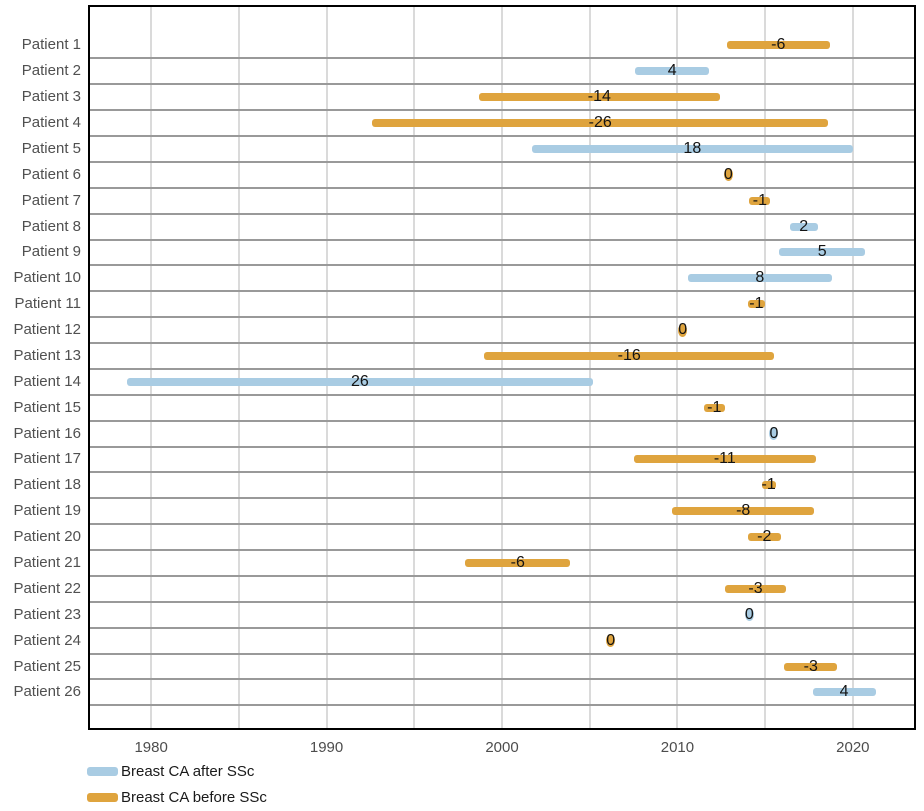 The image size is (924, 811). Describe the element at coordinates (743, 511) in the screenshot. I see `bar-value-label: -8` at that location.